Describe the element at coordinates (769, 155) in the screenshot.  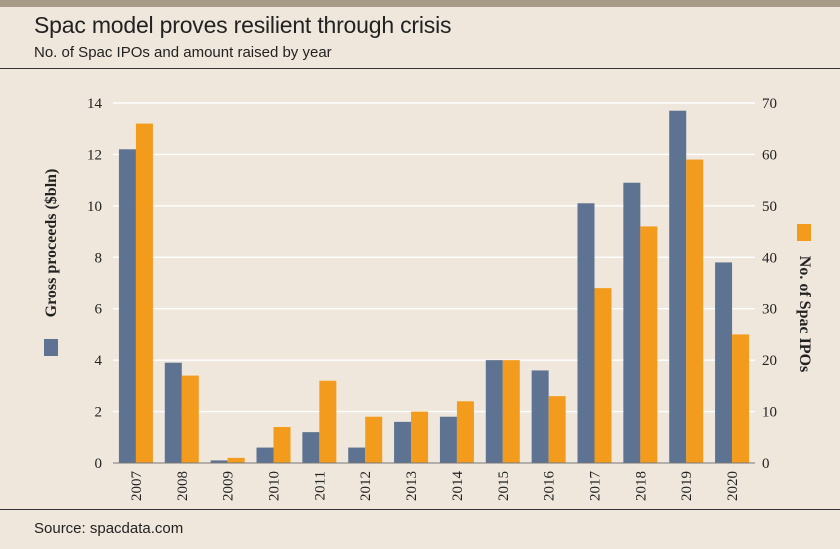
I see `y-tick-label-right: 60` at that location.